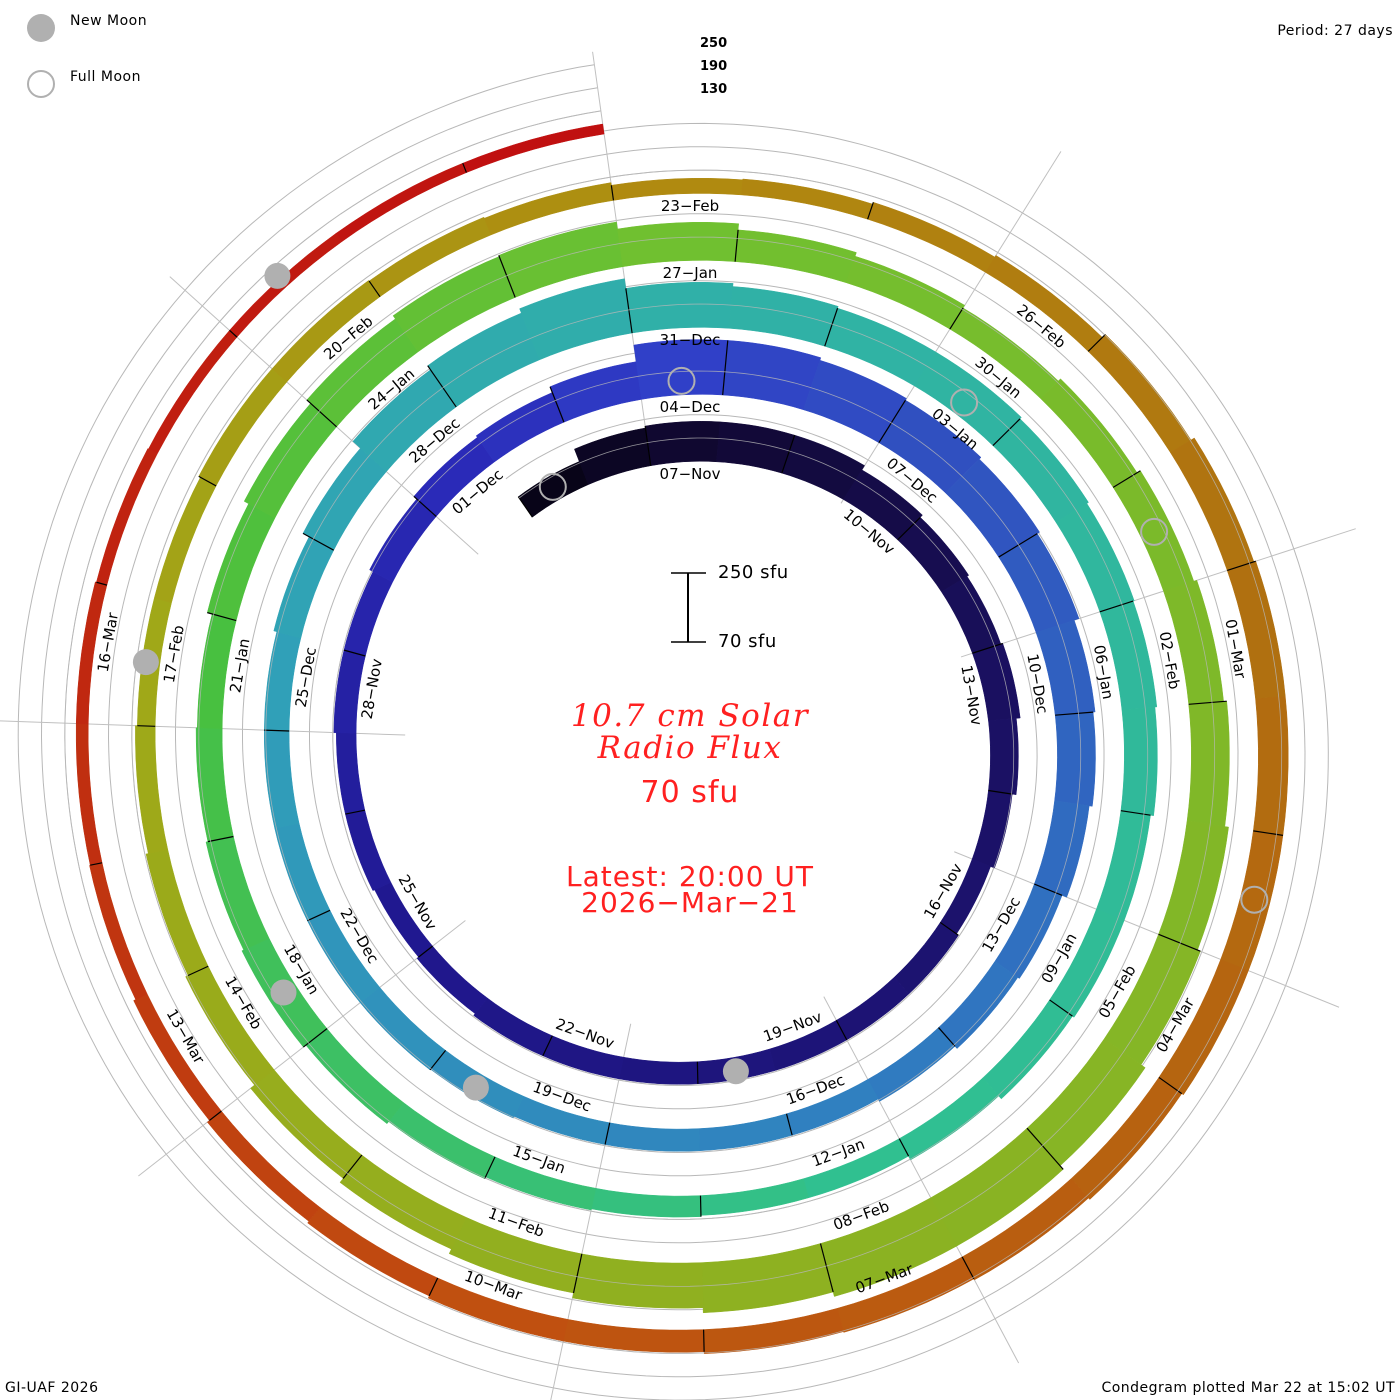  Describe the element at coordinates (690, 407) in the screenshot. I see `date-label: 04−Dec` at that location.